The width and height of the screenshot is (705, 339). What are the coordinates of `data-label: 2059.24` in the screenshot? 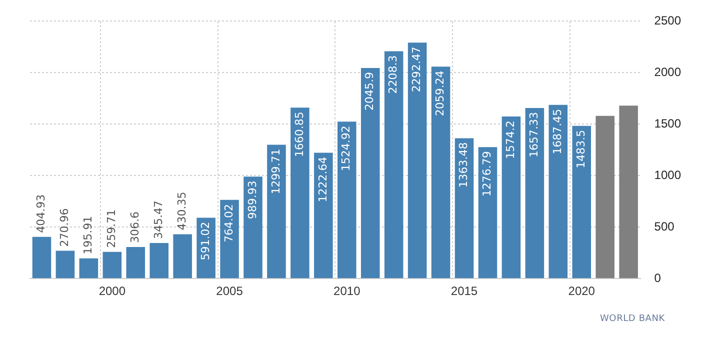 It's located at (440, 93).